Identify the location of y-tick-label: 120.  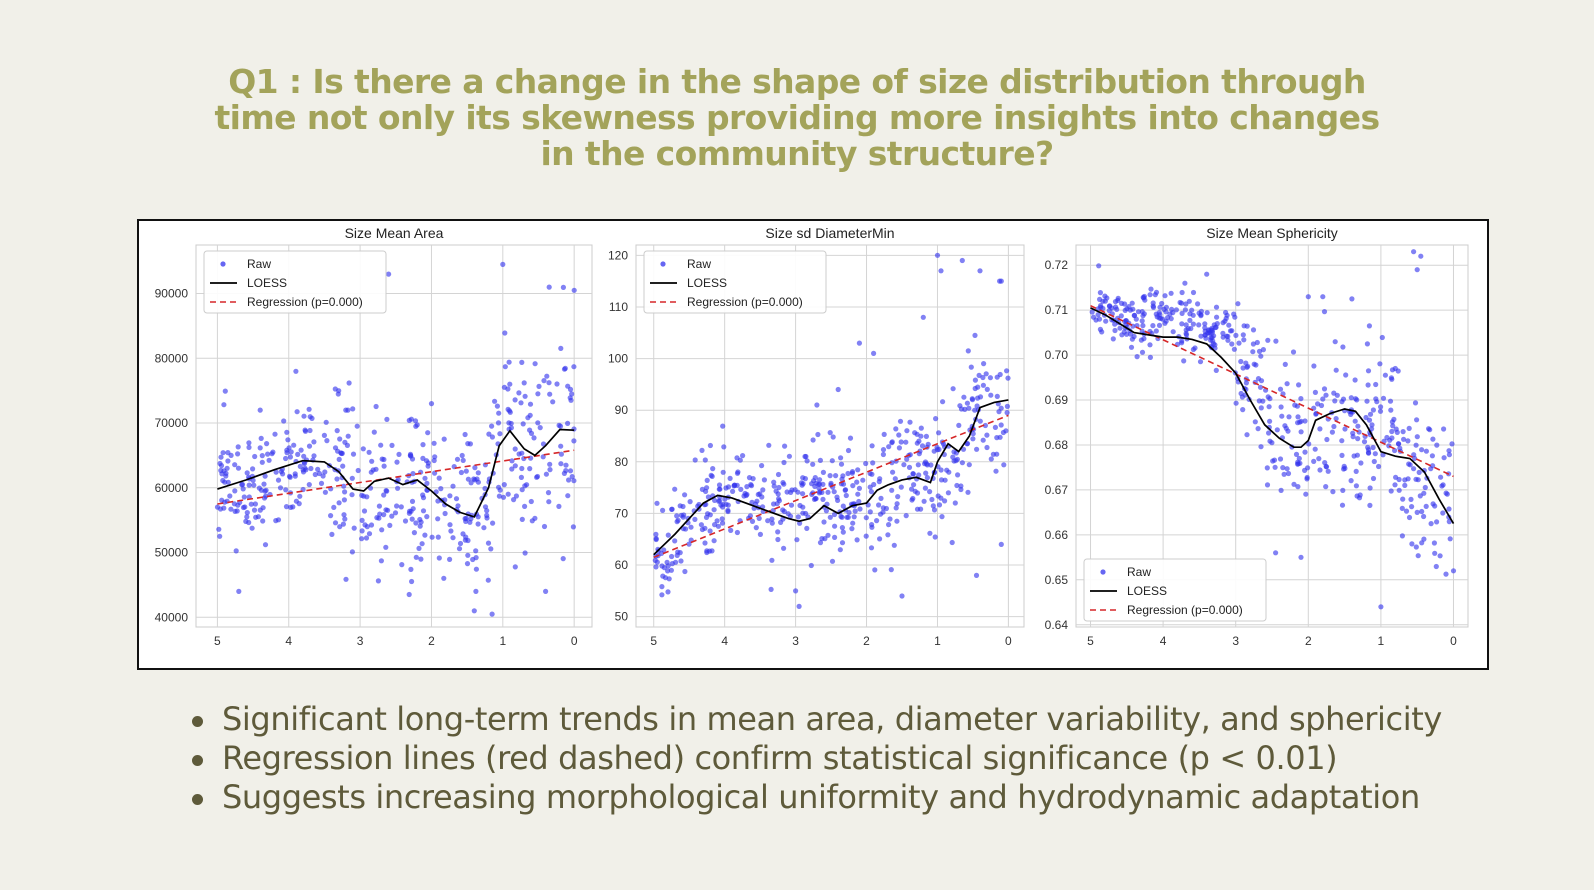
(618, 255).